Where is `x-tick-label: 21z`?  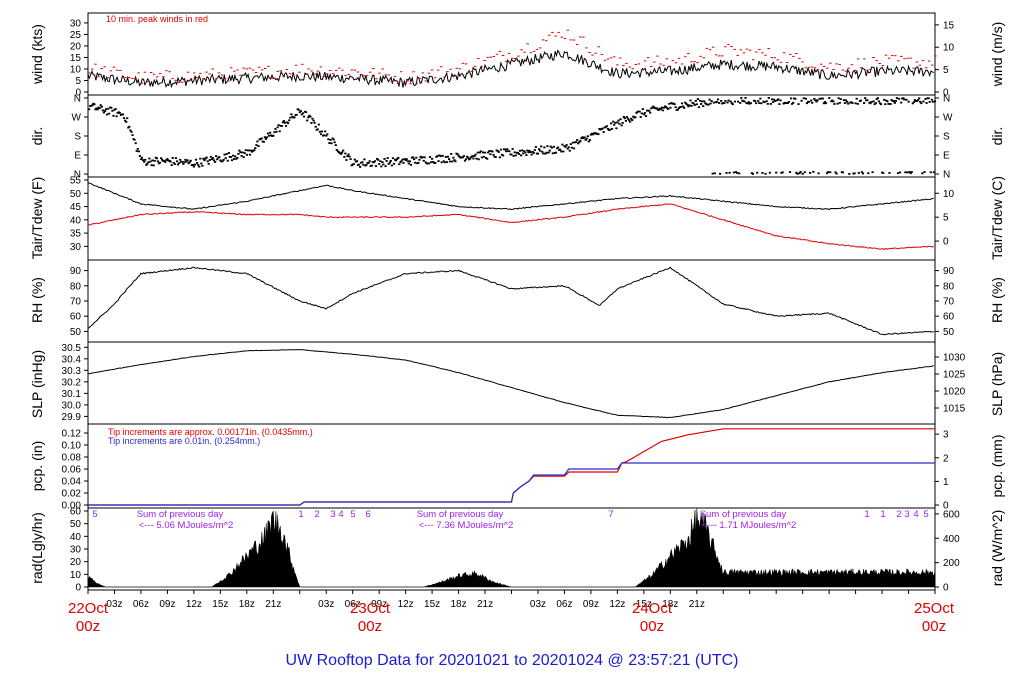 x-tick-label: 21z is located at coordinates (697, 604).